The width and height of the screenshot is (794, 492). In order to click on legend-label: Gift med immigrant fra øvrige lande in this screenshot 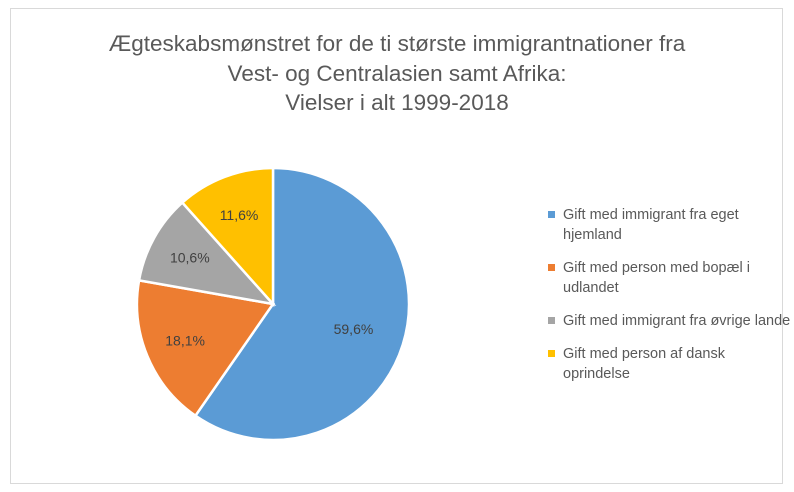, I will do `click(677, 321)`.